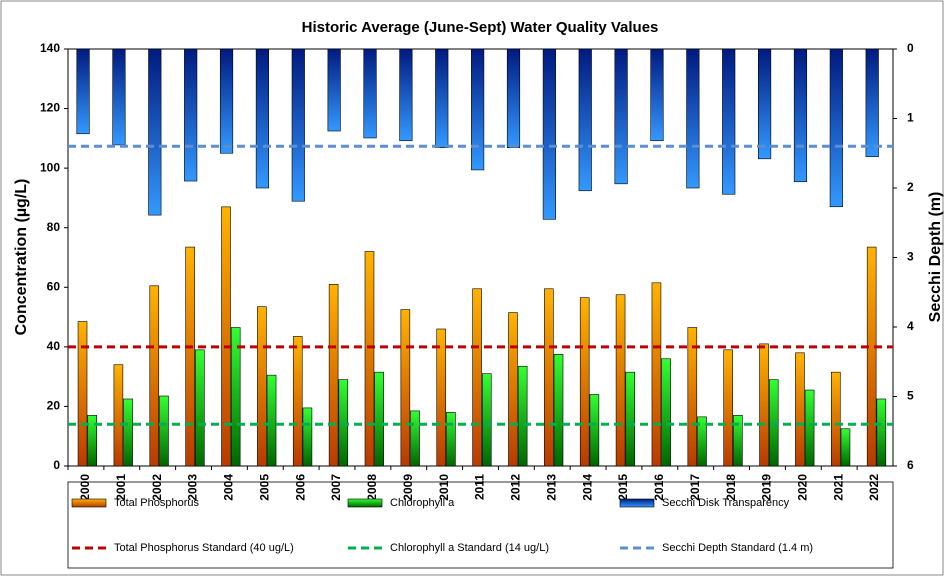 Image resolution: width=945 pixels, height=577 pixels. Describe the element at coordinates (480, 487) in the screenshot. I see `x-tick-label: 2011` at that location.